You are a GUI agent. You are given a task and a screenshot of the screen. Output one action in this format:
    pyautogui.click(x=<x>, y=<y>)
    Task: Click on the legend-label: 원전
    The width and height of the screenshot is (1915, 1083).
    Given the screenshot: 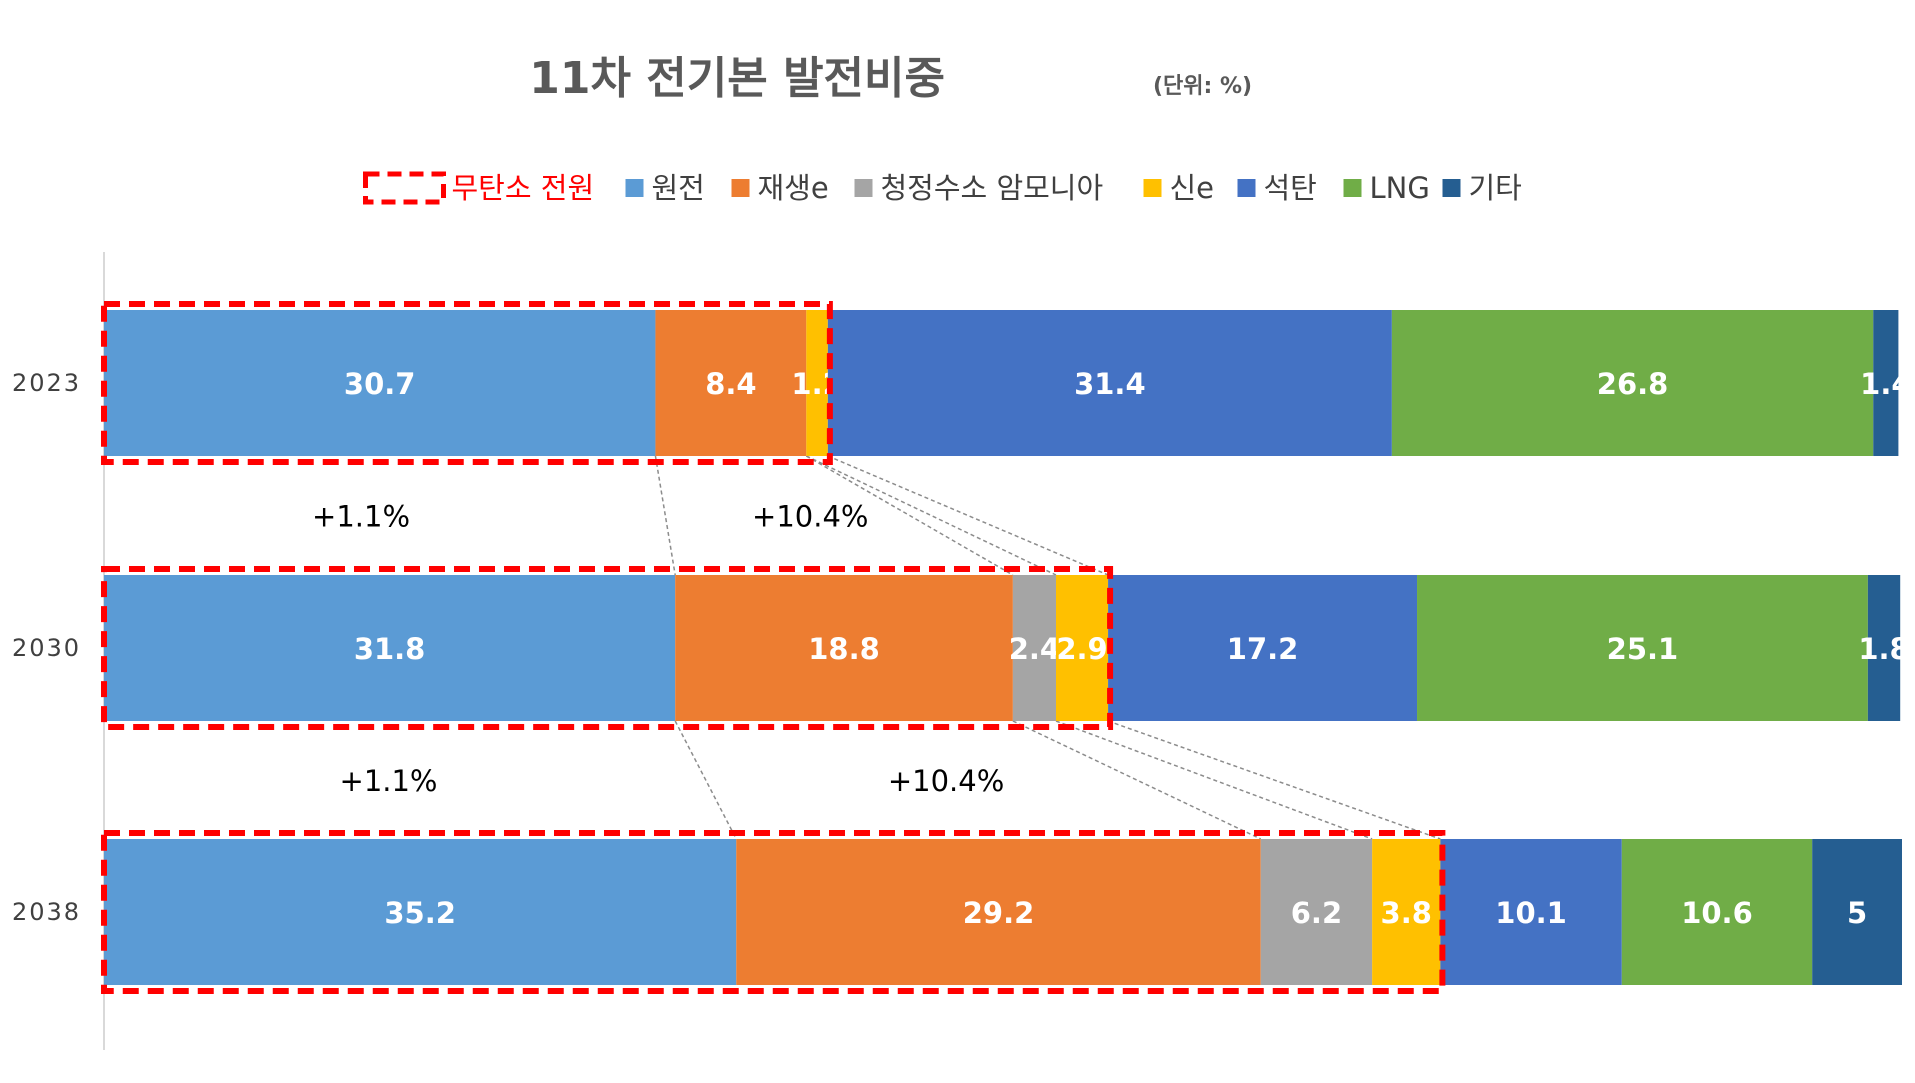 What is the action you would take?
    pyautogui.click(x=678, y=188)
    